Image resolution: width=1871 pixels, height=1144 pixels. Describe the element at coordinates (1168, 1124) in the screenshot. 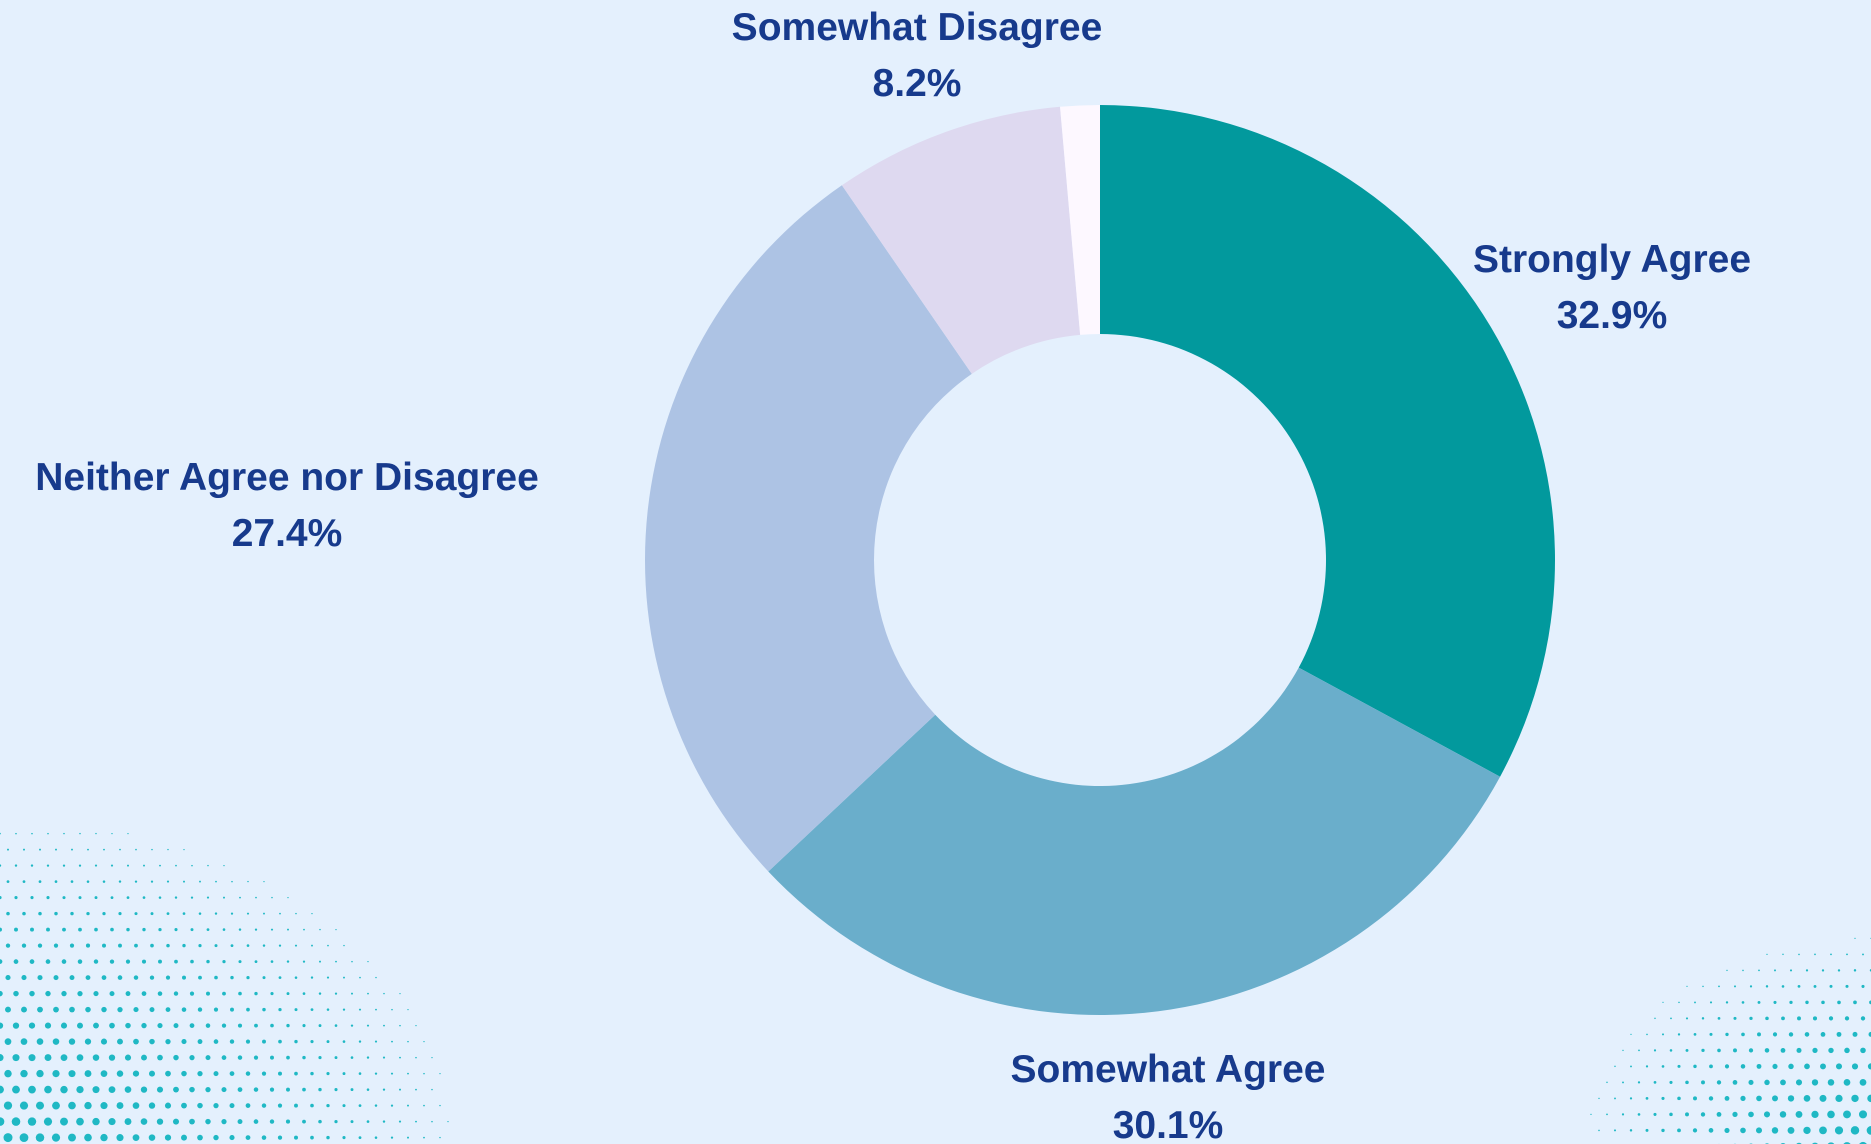

I see `slice-value: 30.1%` at that location.